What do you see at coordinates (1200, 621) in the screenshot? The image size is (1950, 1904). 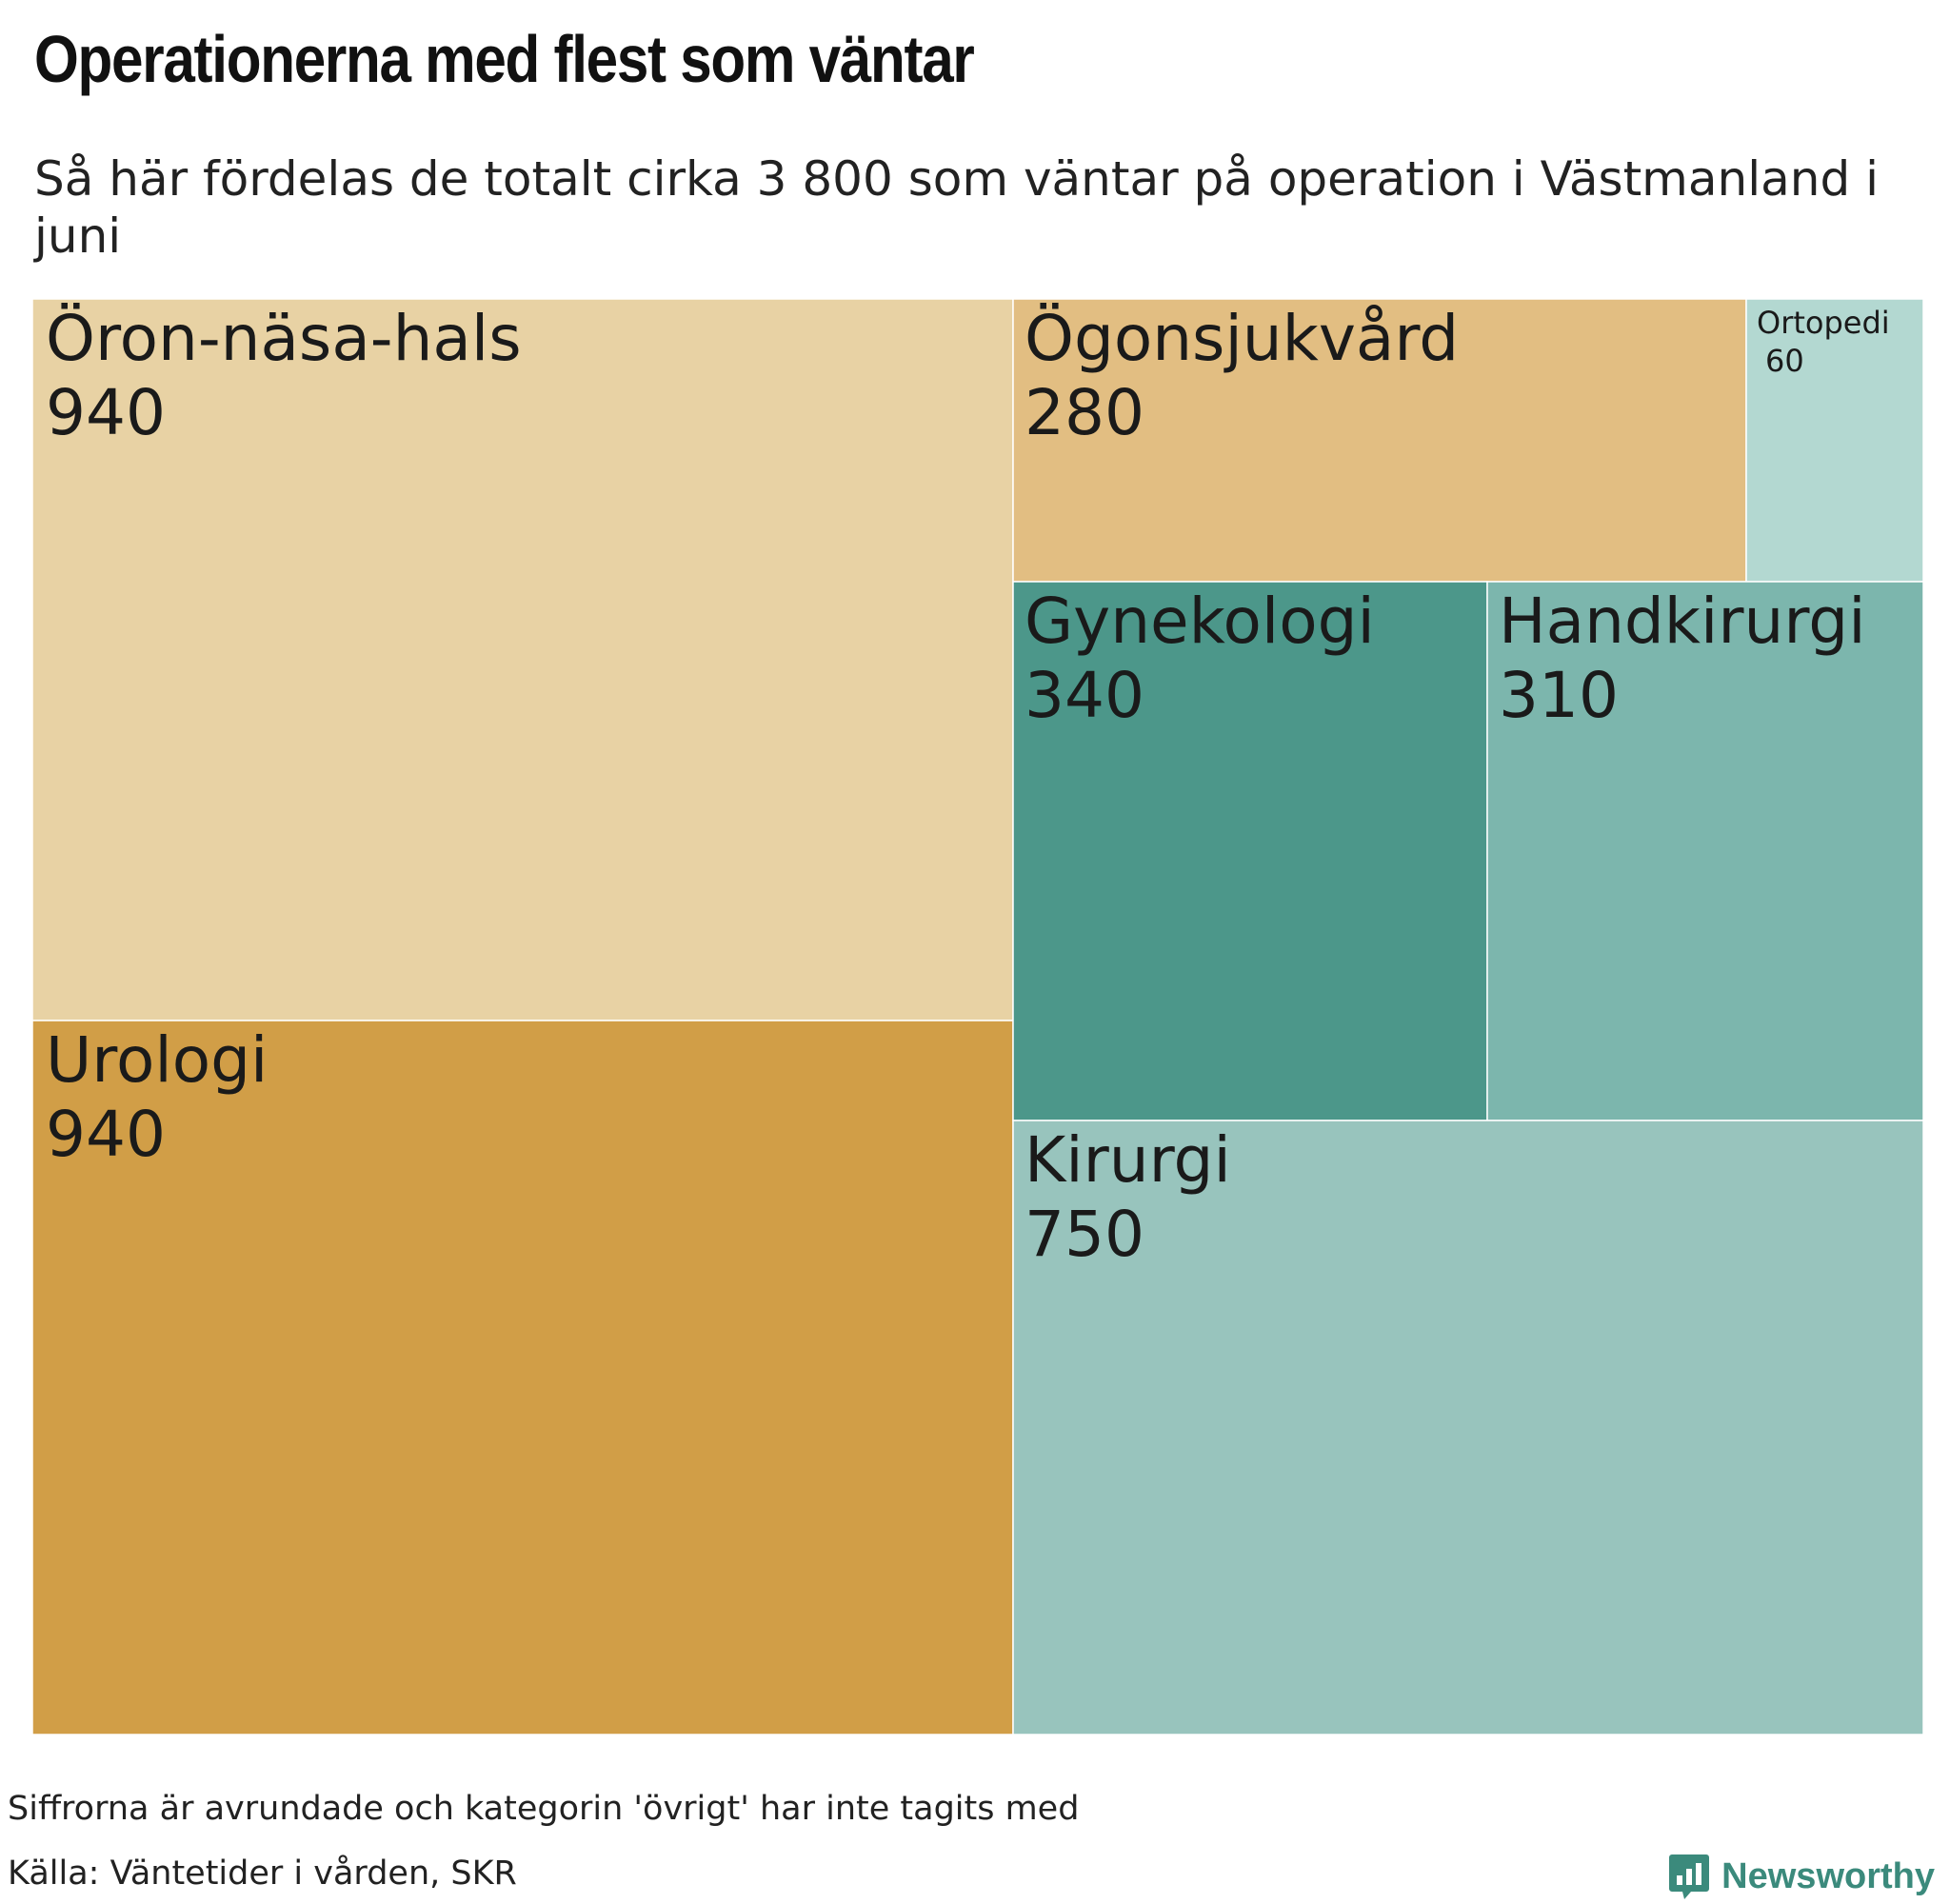 I see `treemap-label-gynekologi: Gynekologi` at bounding box center [1200, 621].